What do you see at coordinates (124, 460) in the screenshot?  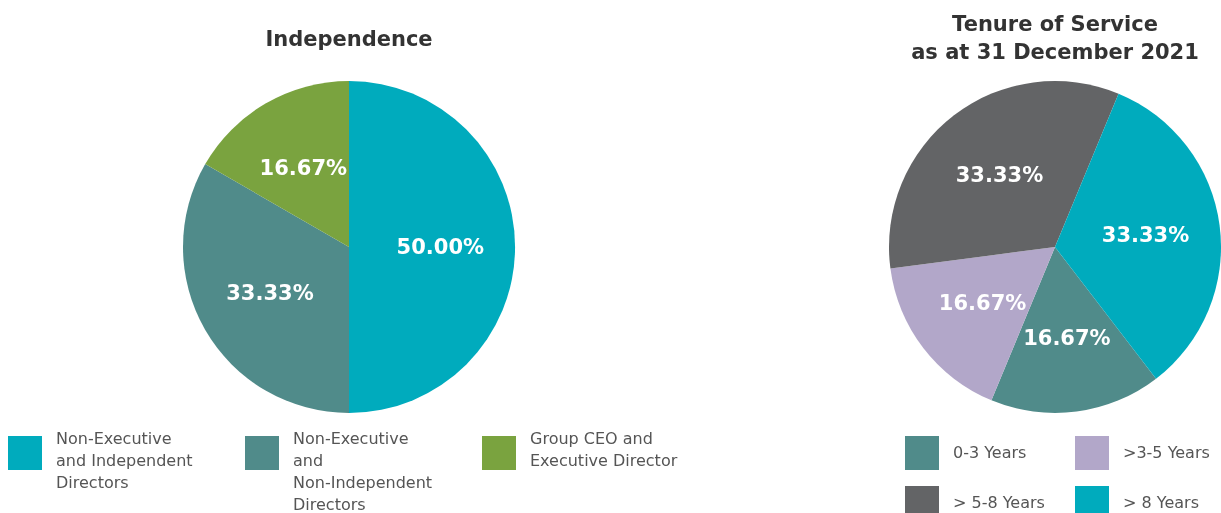 I see `legend-label: Non-Executive and Independent Directors` at bounding box center [124, 460].